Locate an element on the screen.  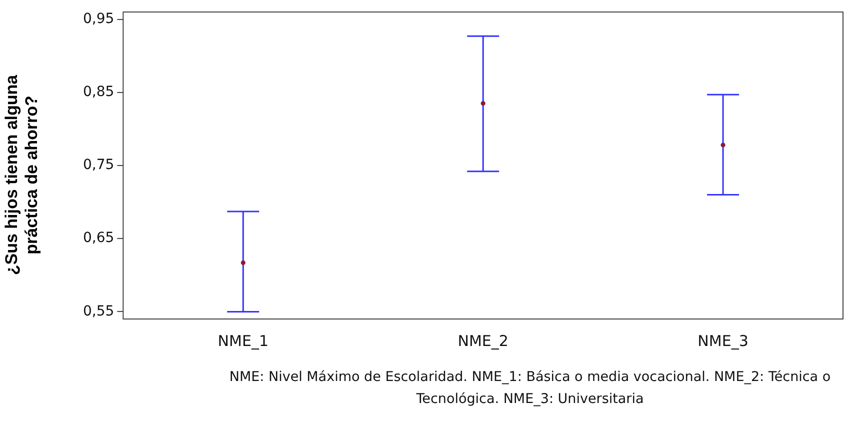
y-axis-title: ¿Sus hijos tienen alguna práctica de ahorro? is located at coordinates (22, 176).